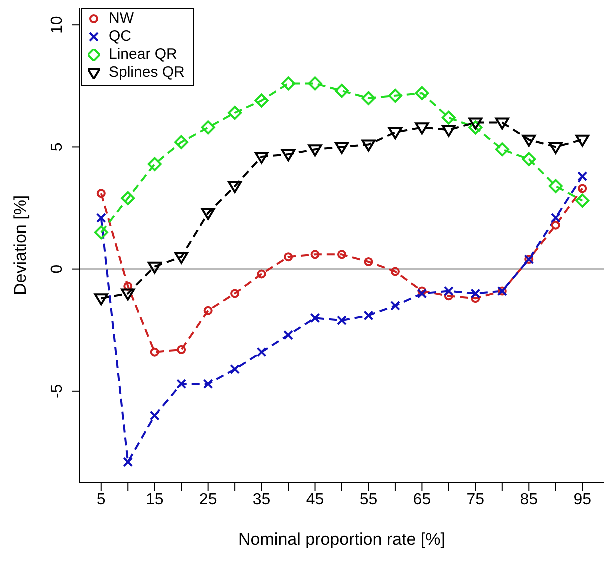 Image resolution: width=612 pixels, height=571 pixels. What do you see at coordinates (369, 499) in the screenshot?
I see `x-tick-label: 55` at bounding box center [369, 499].